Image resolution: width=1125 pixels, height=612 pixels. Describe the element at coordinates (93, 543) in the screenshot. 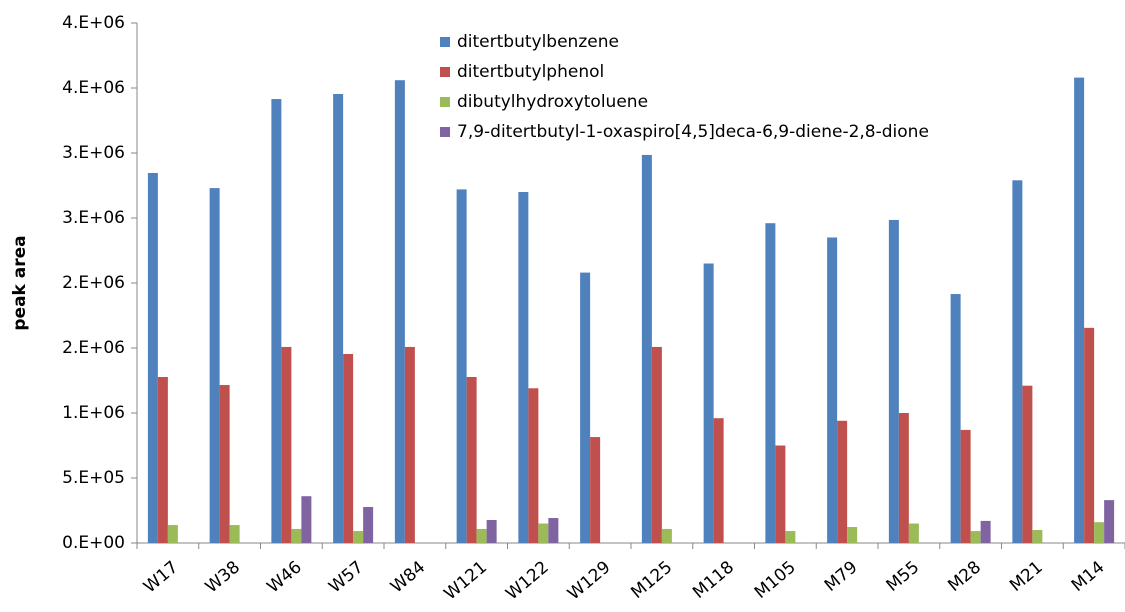

I see `y-tick-label: 0.E+00` at that location.